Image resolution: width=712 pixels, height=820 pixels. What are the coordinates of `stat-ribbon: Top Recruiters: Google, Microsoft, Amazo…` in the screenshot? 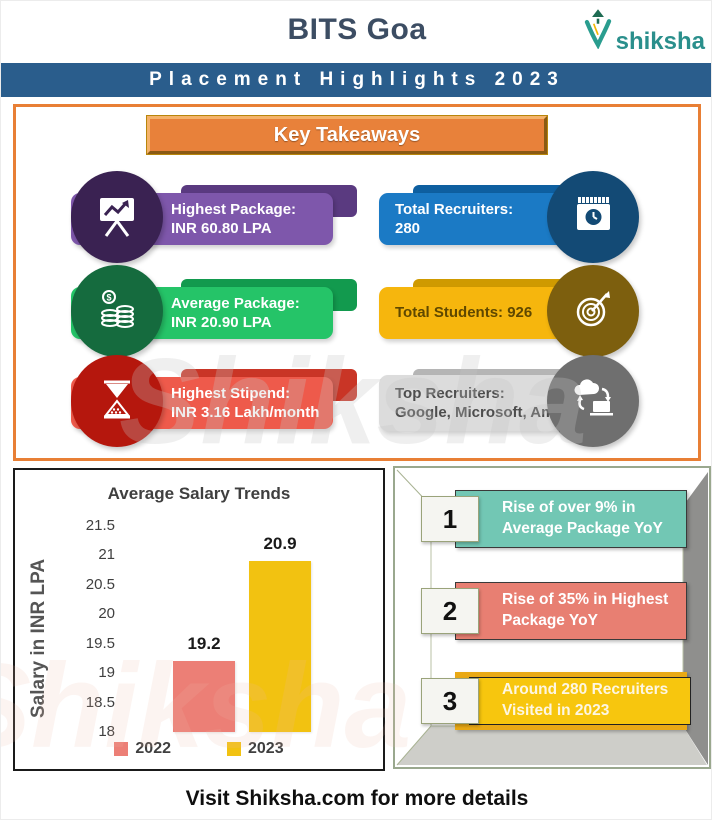 It's located at (484, 403).